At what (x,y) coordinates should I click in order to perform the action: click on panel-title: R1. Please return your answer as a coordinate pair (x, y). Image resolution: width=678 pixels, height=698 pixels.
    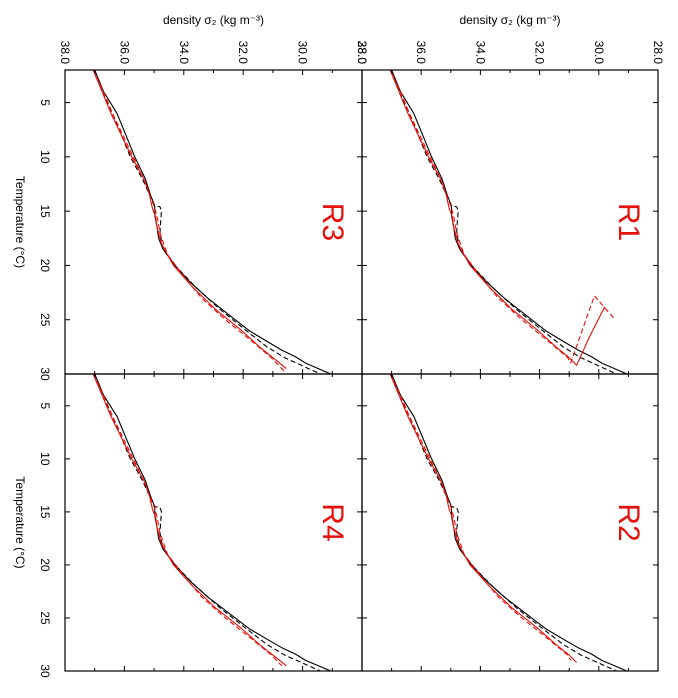
    Looking at the image, I should click on (628, 222).